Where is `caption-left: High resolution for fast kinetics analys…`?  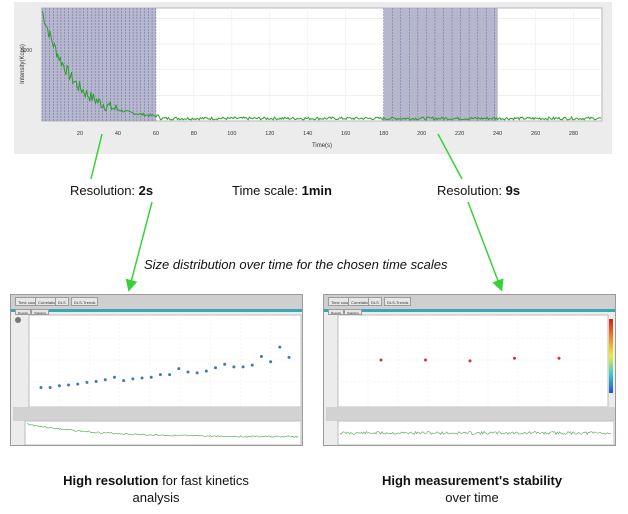
caption-left: High resolution for fast kinetics analys… is located at coordinates (156, 489).